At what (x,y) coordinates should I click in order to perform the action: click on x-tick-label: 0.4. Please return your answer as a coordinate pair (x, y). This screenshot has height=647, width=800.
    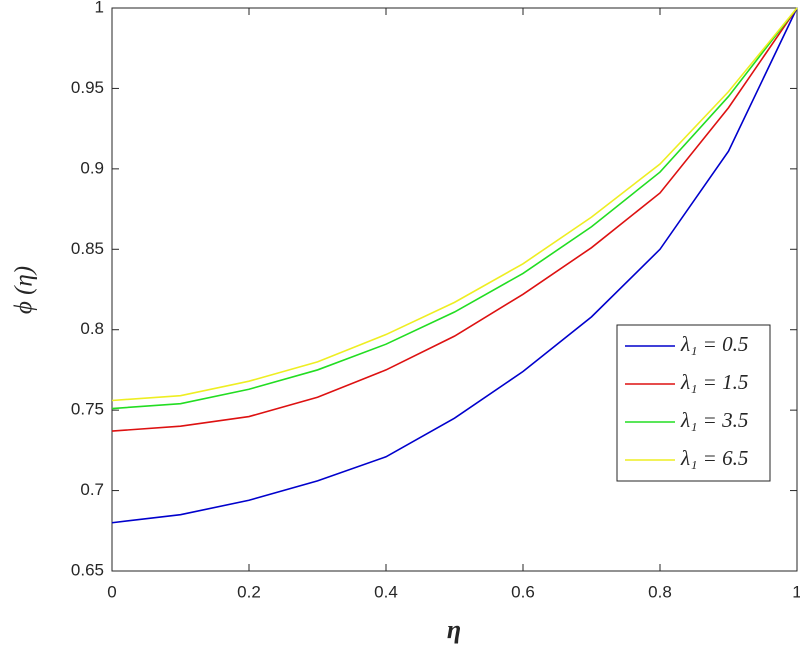
    Looking at the image, I should click on (386, 591).